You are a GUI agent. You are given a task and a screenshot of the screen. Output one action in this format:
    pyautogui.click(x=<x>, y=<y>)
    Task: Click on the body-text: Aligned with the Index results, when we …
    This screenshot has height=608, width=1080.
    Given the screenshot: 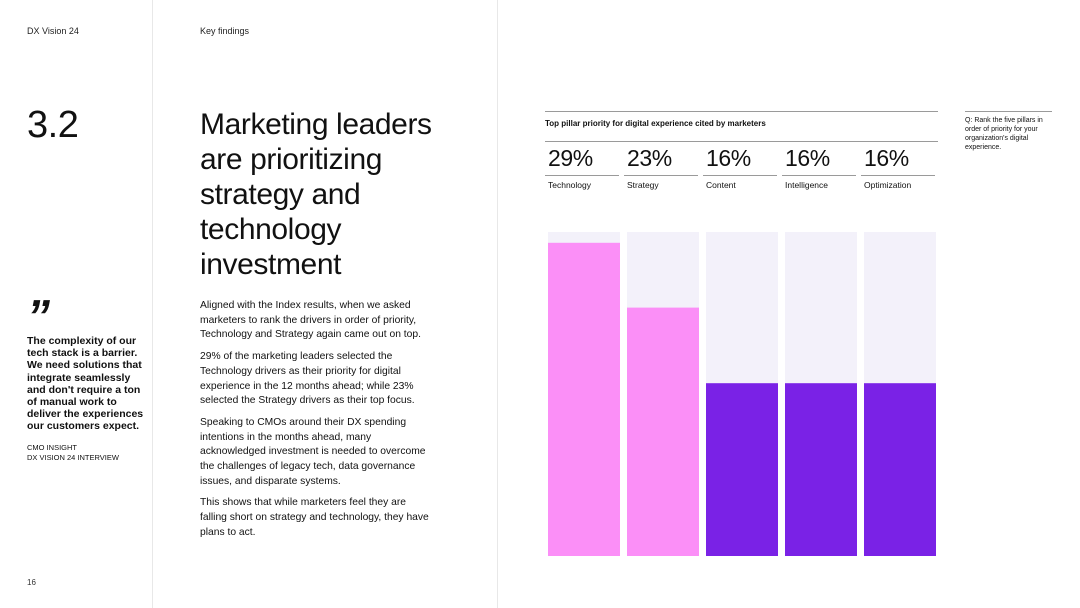 What is the action you would take?
    pyautogui.click(x=317, y=423)
    